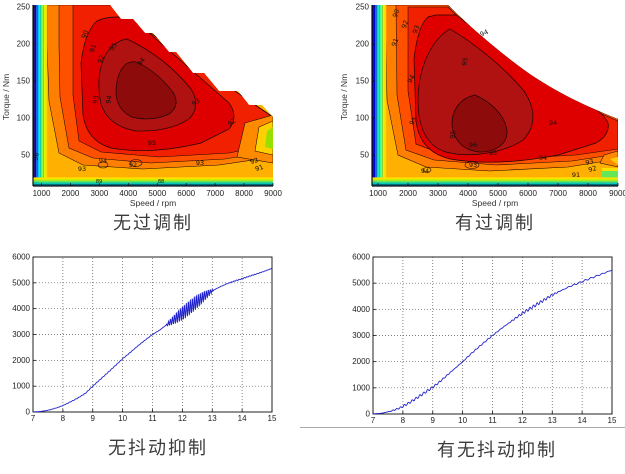  Describe the element at coordinates (24, 81) in the screenshot. I see `y-tick-label: 150` at that location.